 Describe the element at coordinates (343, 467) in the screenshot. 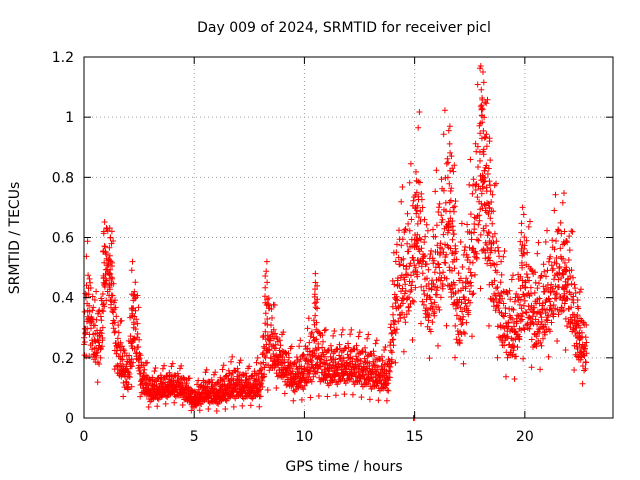

I see `x-axis-label: GPS time / hours` at that location.